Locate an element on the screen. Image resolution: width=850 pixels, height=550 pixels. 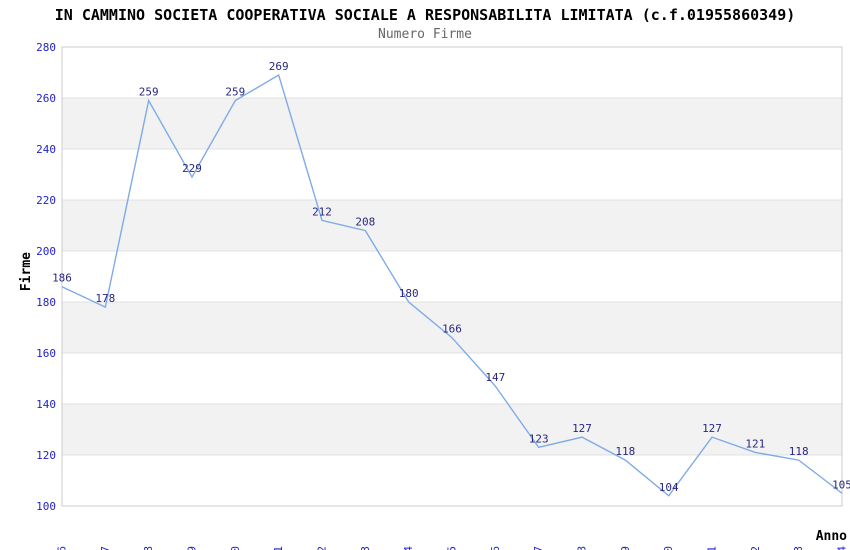
x-tick-label: 2007 is located at coordinates (105, 548).